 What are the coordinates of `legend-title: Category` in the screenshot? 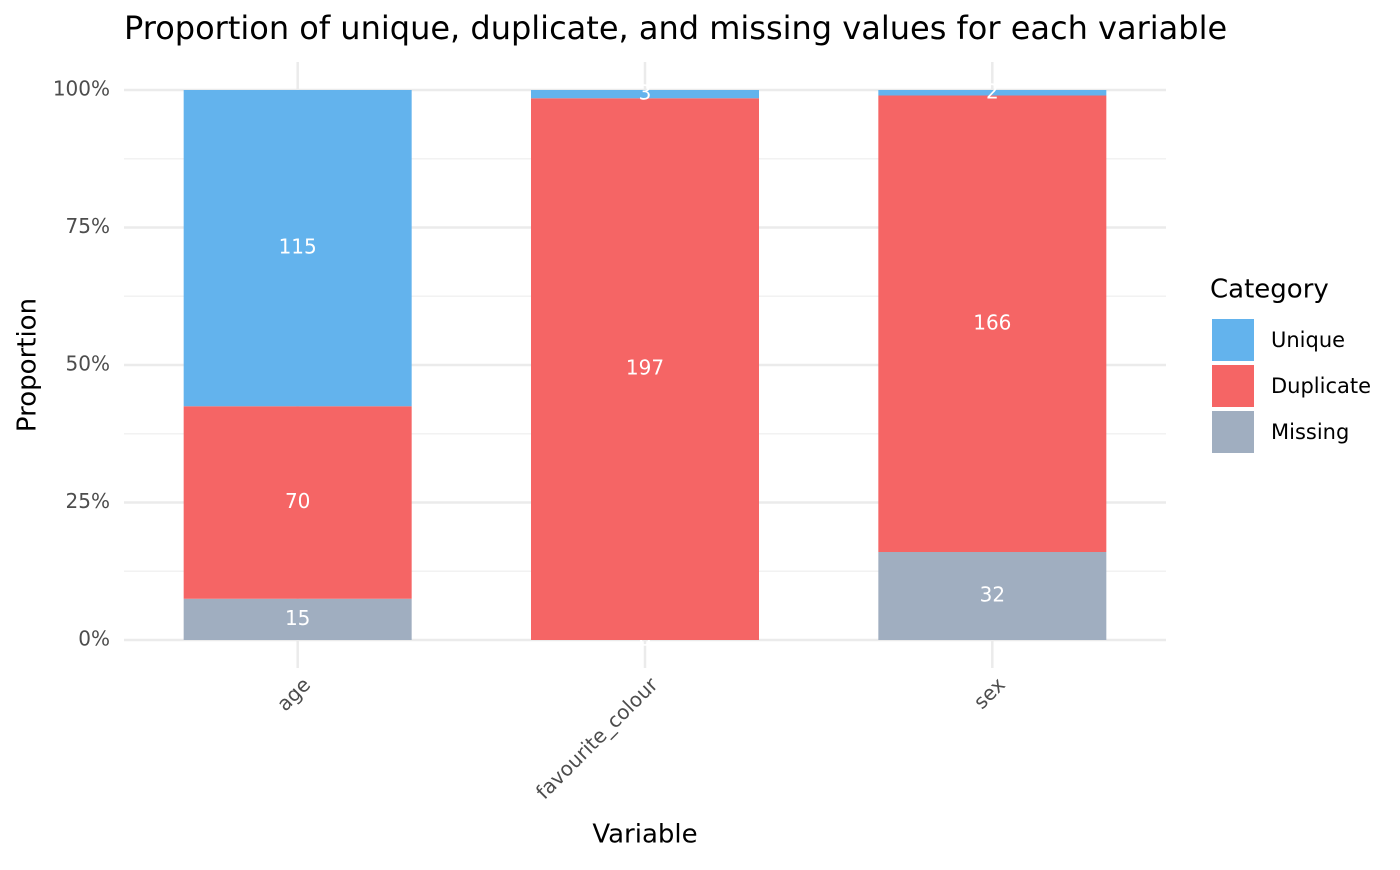 It's located at (1269, 290).